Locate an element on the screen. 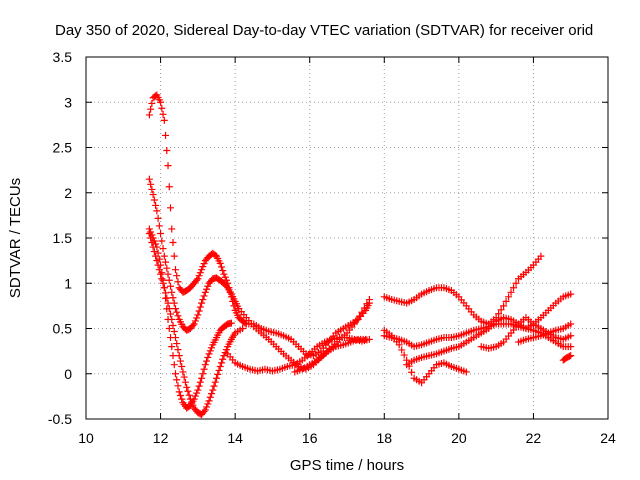 The image size is (640, 480). y-tick-label: 3.5 is located at coordinates (63, 57).